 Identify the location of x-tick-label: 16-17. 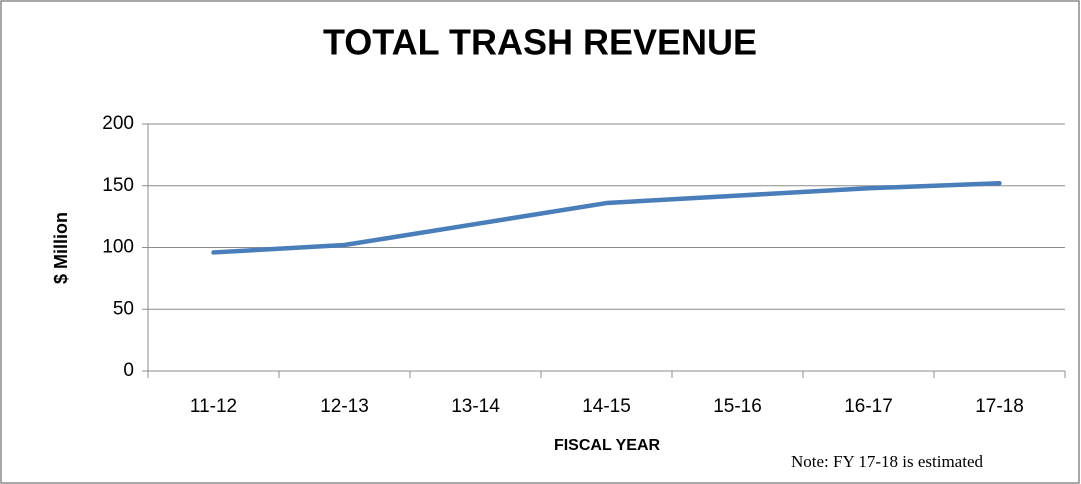
(868, 406).